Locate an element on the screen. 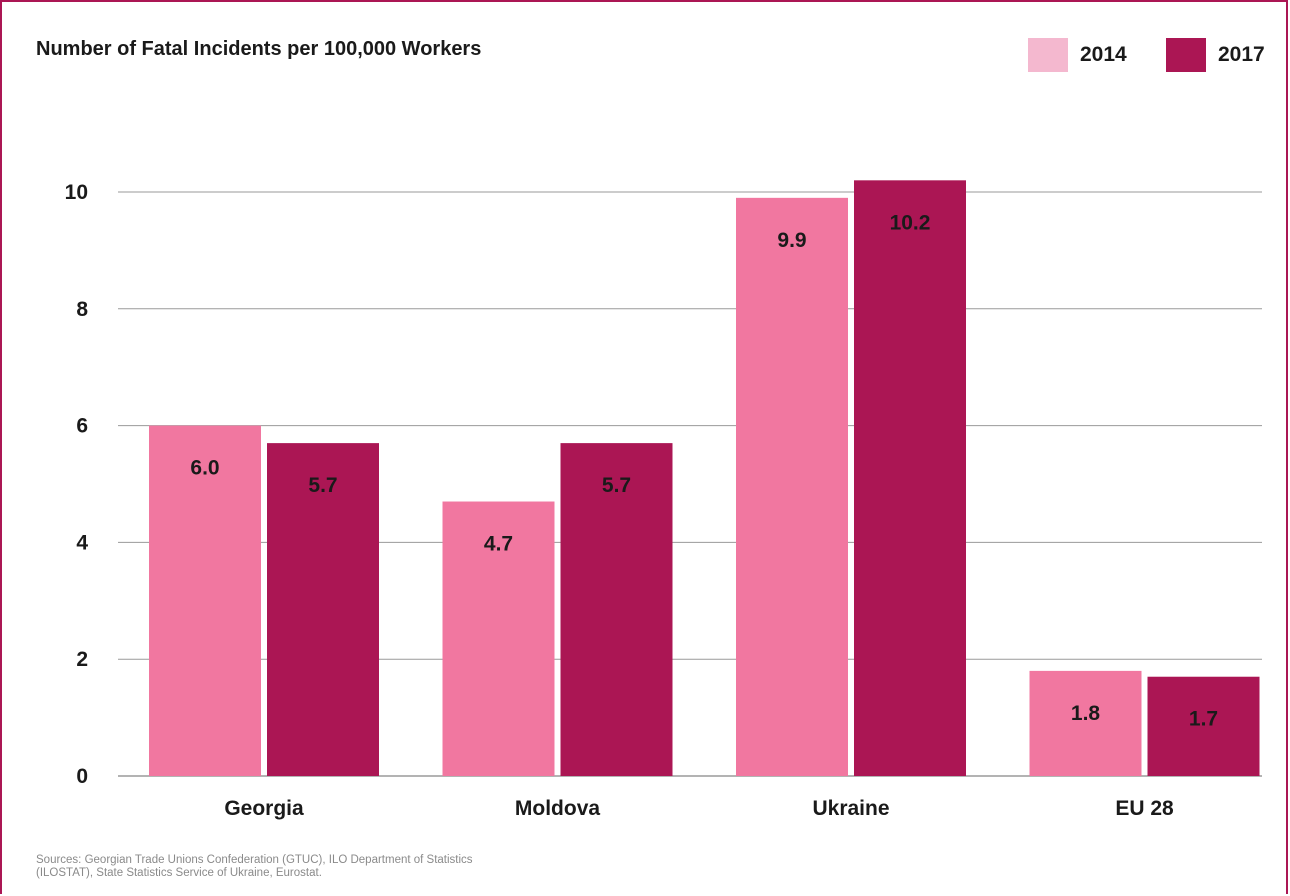  data-label: 9.9 is located at coordinates (791, 240).